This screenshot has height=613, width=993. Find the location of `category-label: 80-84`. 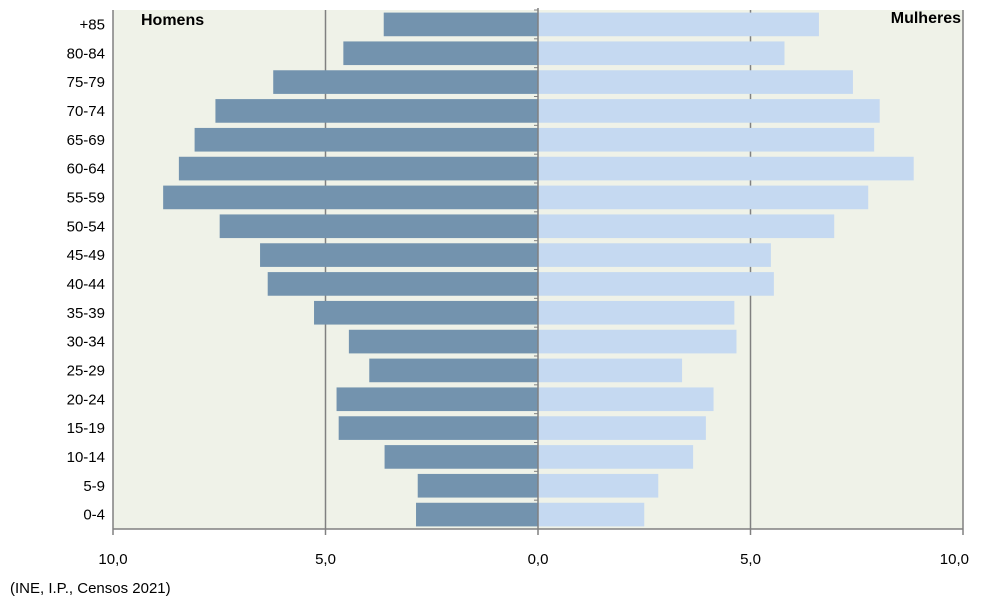

category-label: 80-84 is located at coordinates (86, 53).